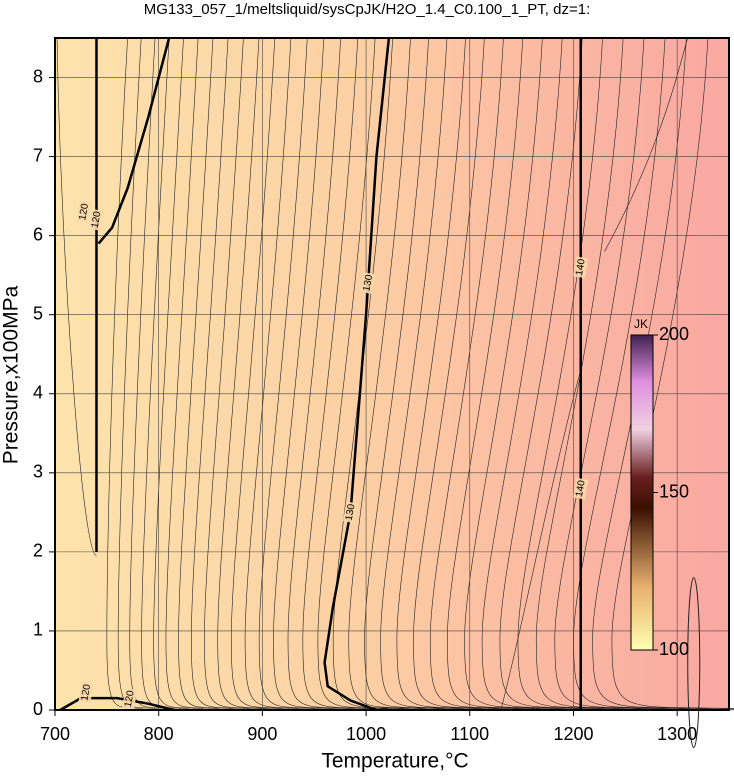  Describe the element at coordinates (641, 324) in the screenshot. I see `colorbar-label: JK` at that location.